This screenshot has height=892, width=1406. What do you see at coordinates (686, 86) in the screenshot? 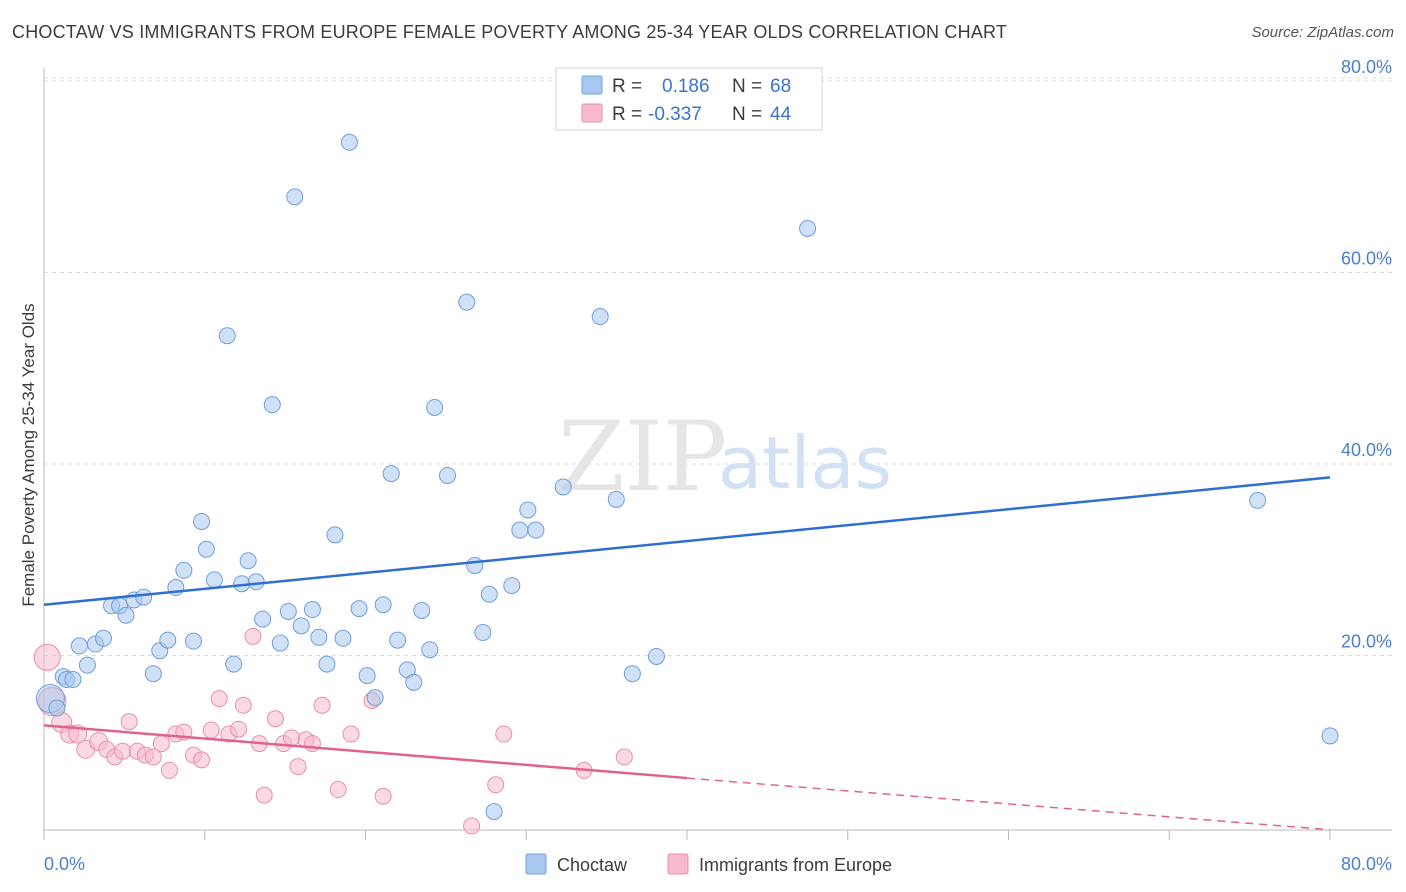
I see `legend-r-value-choctaw: 0.186` at bounding box center [686, 86].